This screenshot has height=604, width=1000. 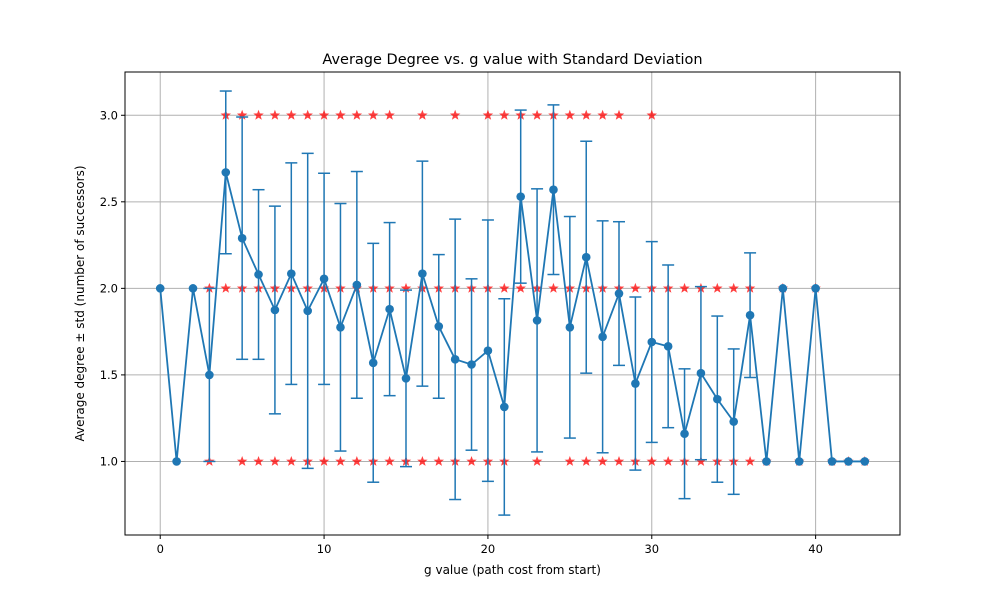 I want to click on y-axis-ticks: 1.0 1.5 2.0 2.5 3.0, so click(x=112, y=288).